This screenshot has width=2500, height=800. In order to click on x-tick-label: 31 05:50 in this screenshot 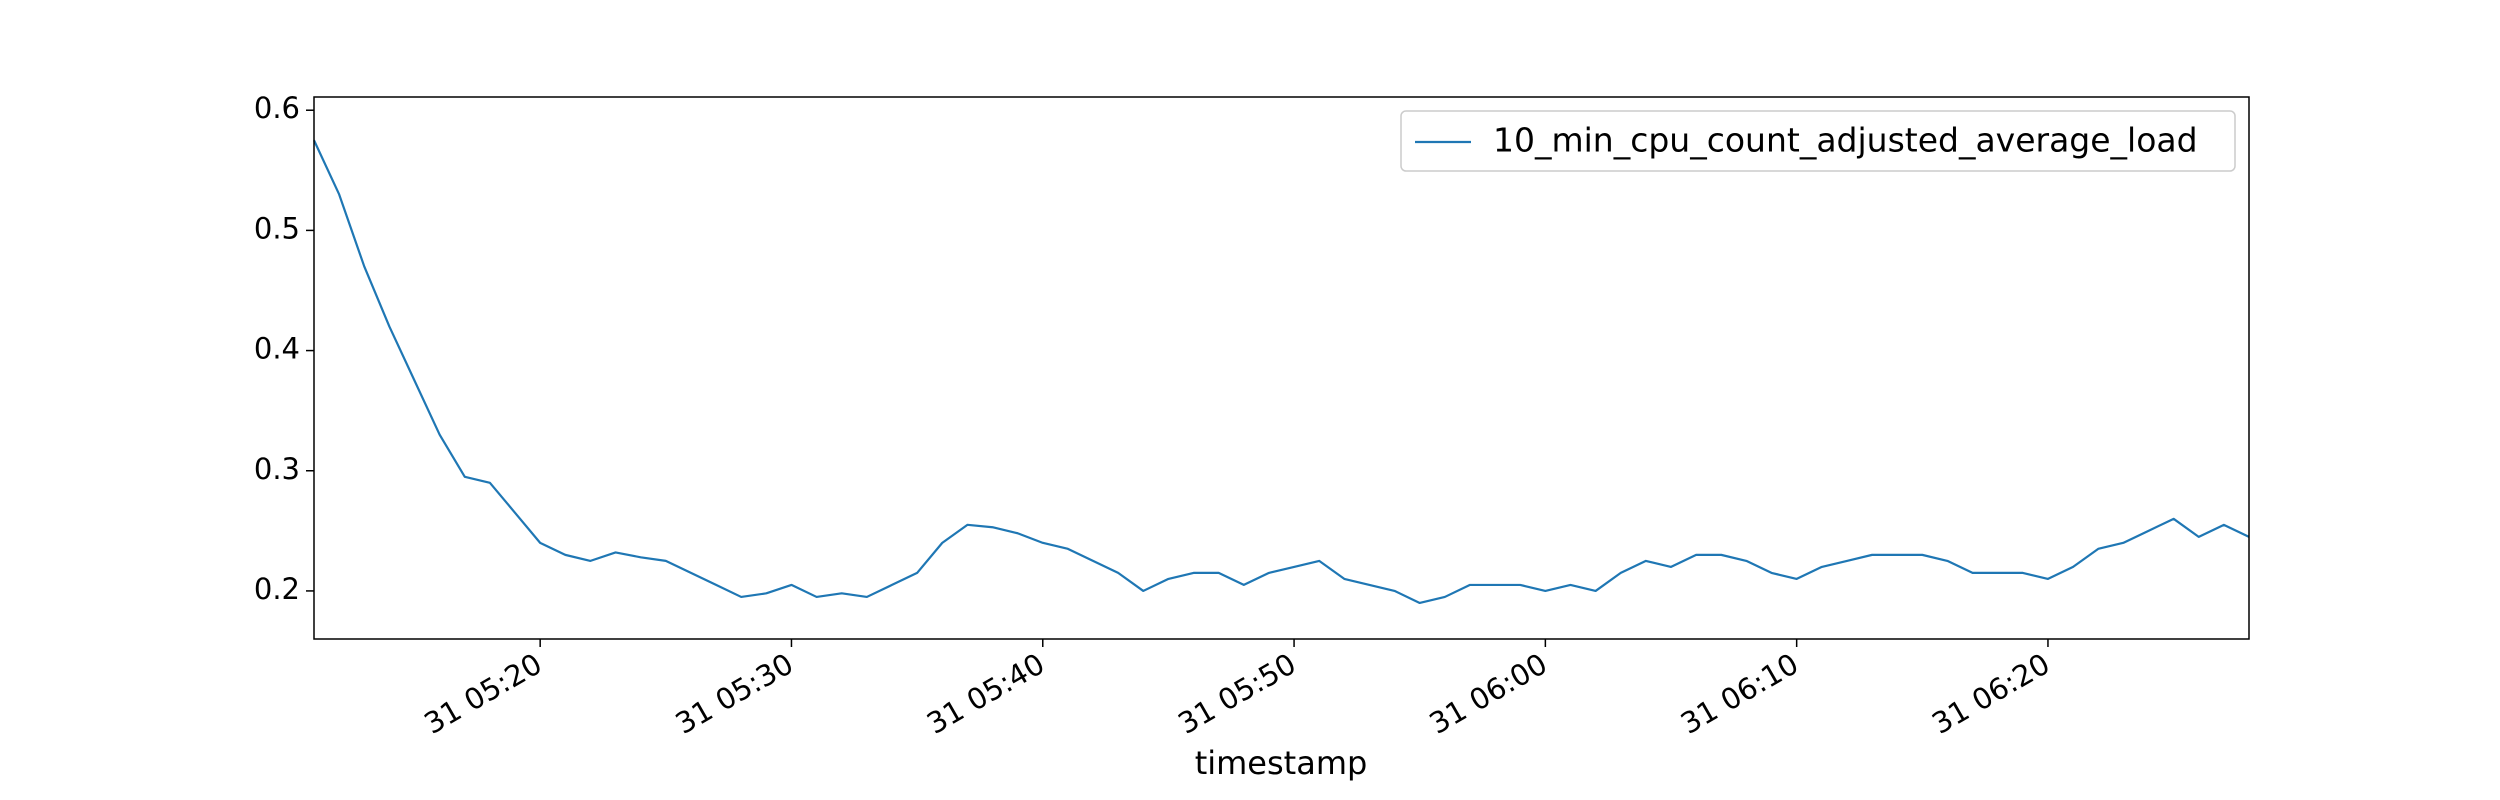, I will do `click(1236, 694)`.